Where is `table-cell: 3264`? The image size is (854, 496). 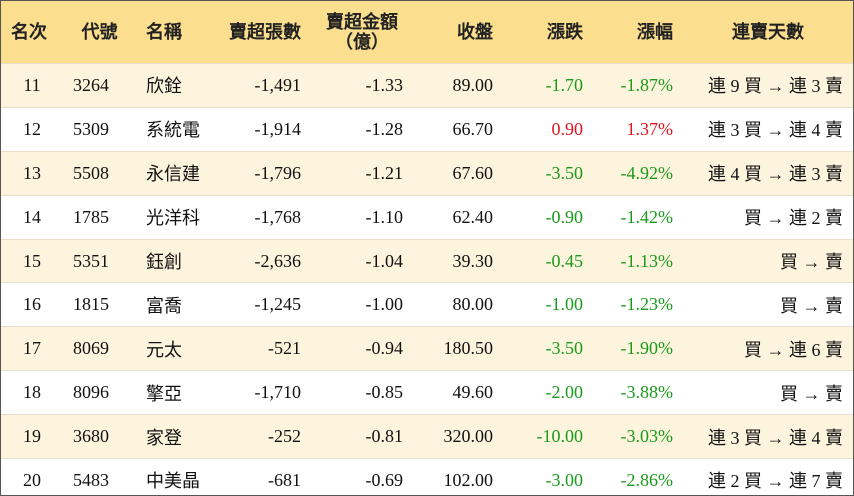
table-cell: 3264 is located at coordinates (99, 85).